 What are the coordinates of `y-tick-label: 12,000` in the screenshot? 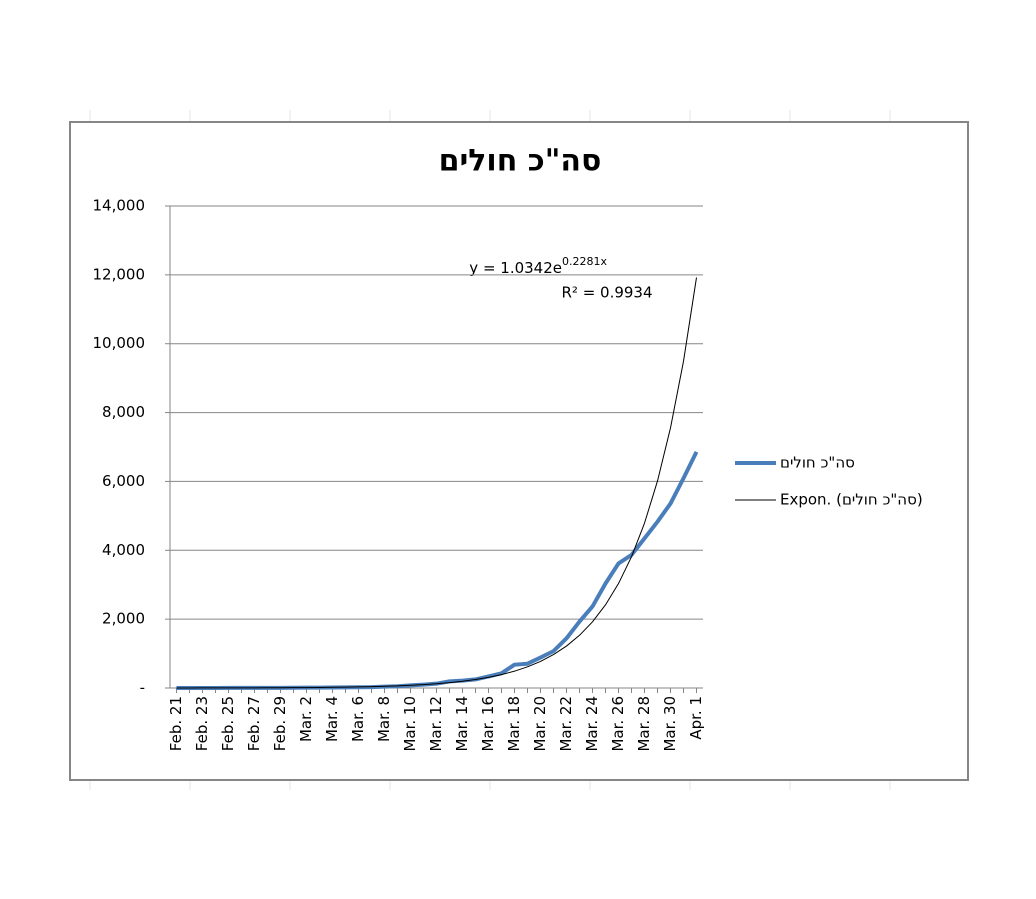 It's located at (119, 274).